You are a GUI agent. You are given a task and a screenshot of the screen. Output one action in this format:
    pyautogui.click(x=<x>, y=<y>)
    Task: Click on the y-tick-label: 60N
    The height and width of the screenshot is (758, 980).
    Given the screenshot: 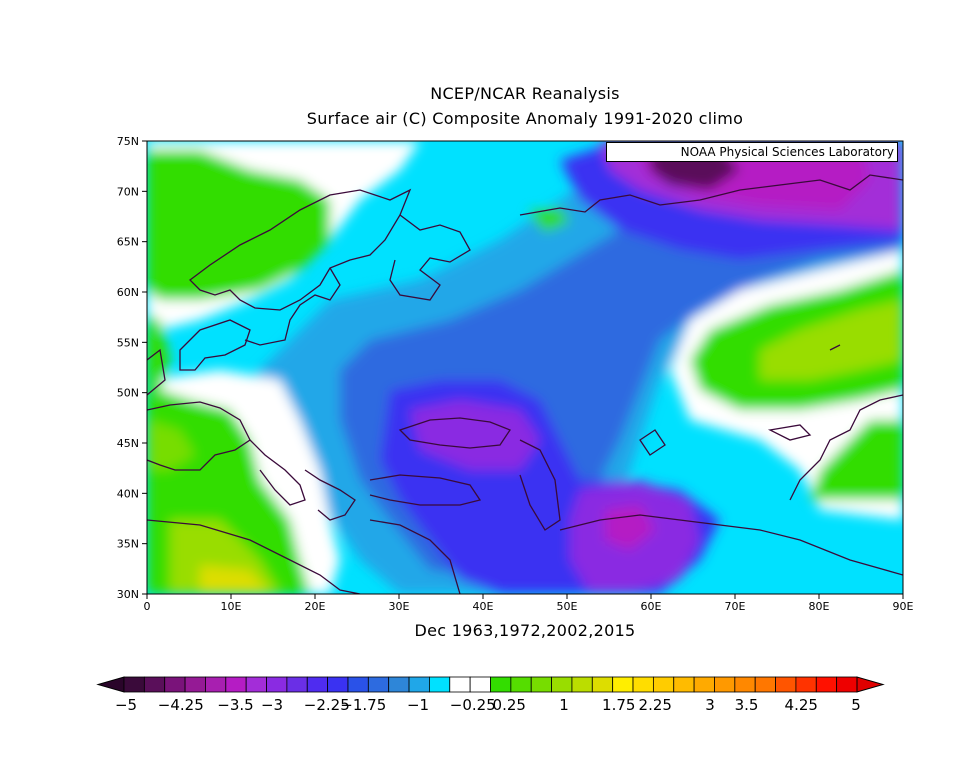 What is the action you would take?
    pyautogui.click(x=128, y=292)
    